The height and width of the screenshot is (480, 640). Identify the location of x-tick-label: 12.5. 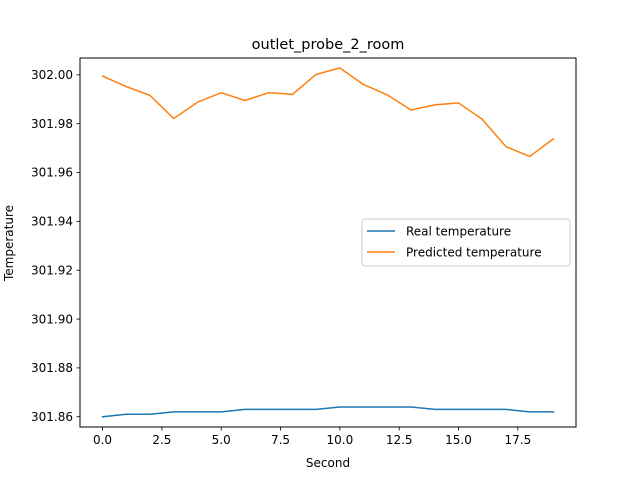
(399, 440).